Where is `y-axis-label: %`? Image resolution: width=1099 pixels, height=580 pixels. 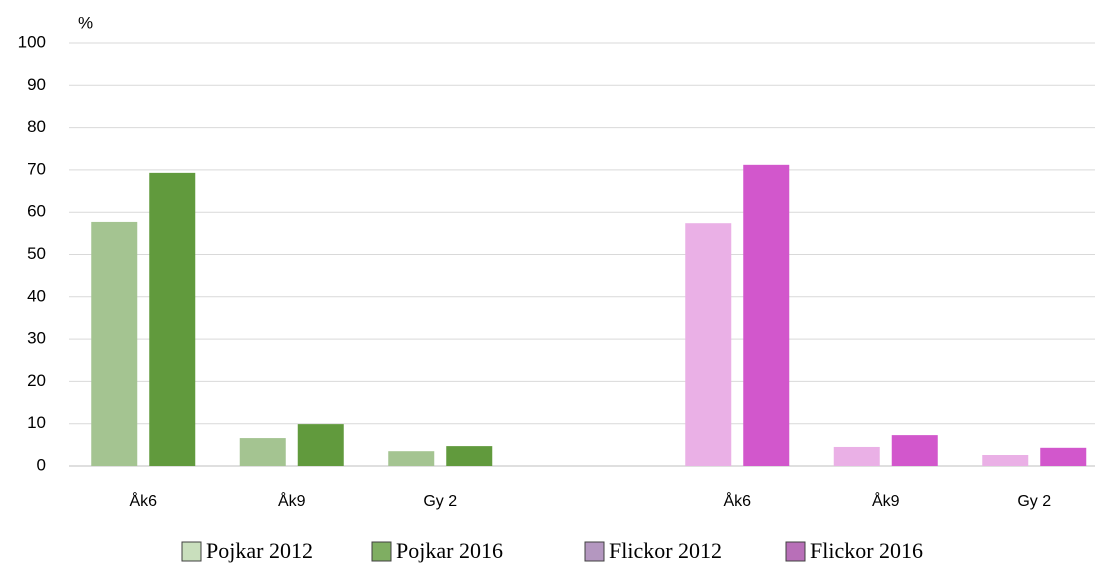 y-axis-label: % is located at coordinates (85, 22).